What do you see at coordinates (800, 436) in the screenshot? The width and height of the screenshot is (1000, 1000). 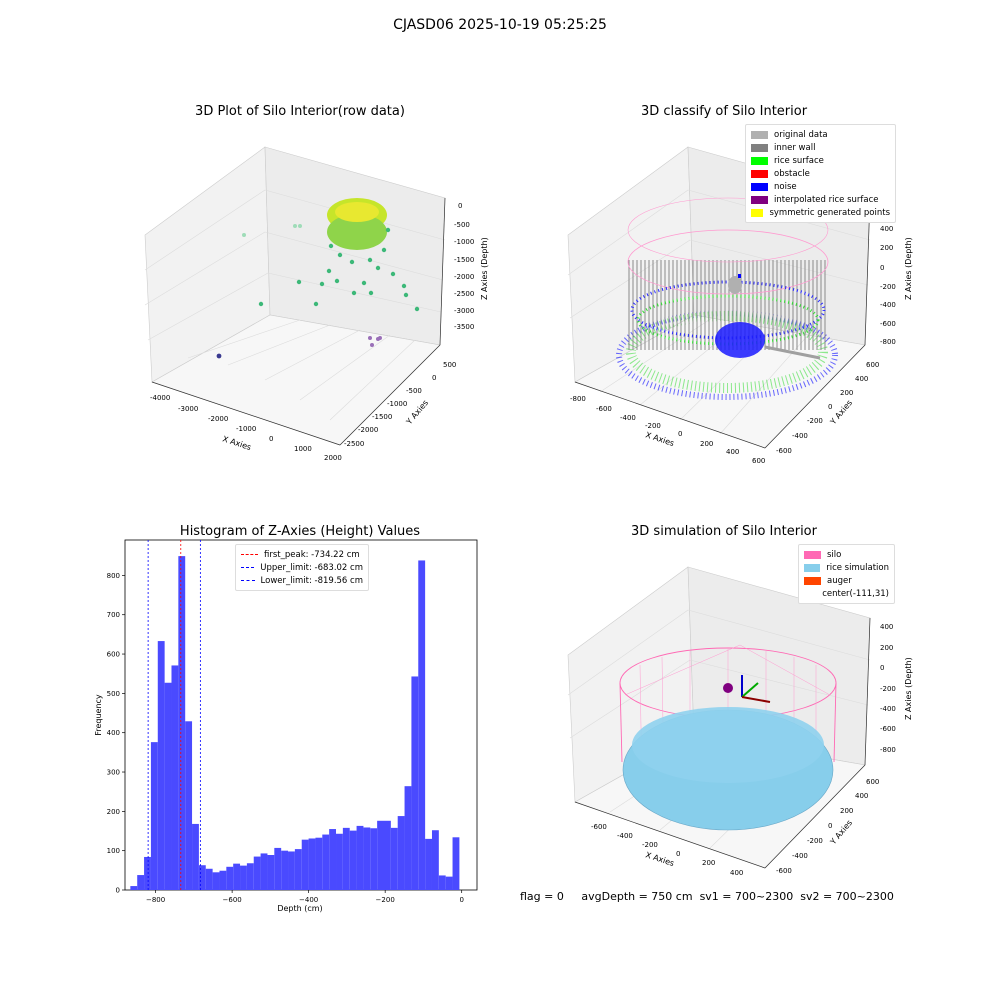 I see `svg-text: -400` at bounding box center [800, 436].